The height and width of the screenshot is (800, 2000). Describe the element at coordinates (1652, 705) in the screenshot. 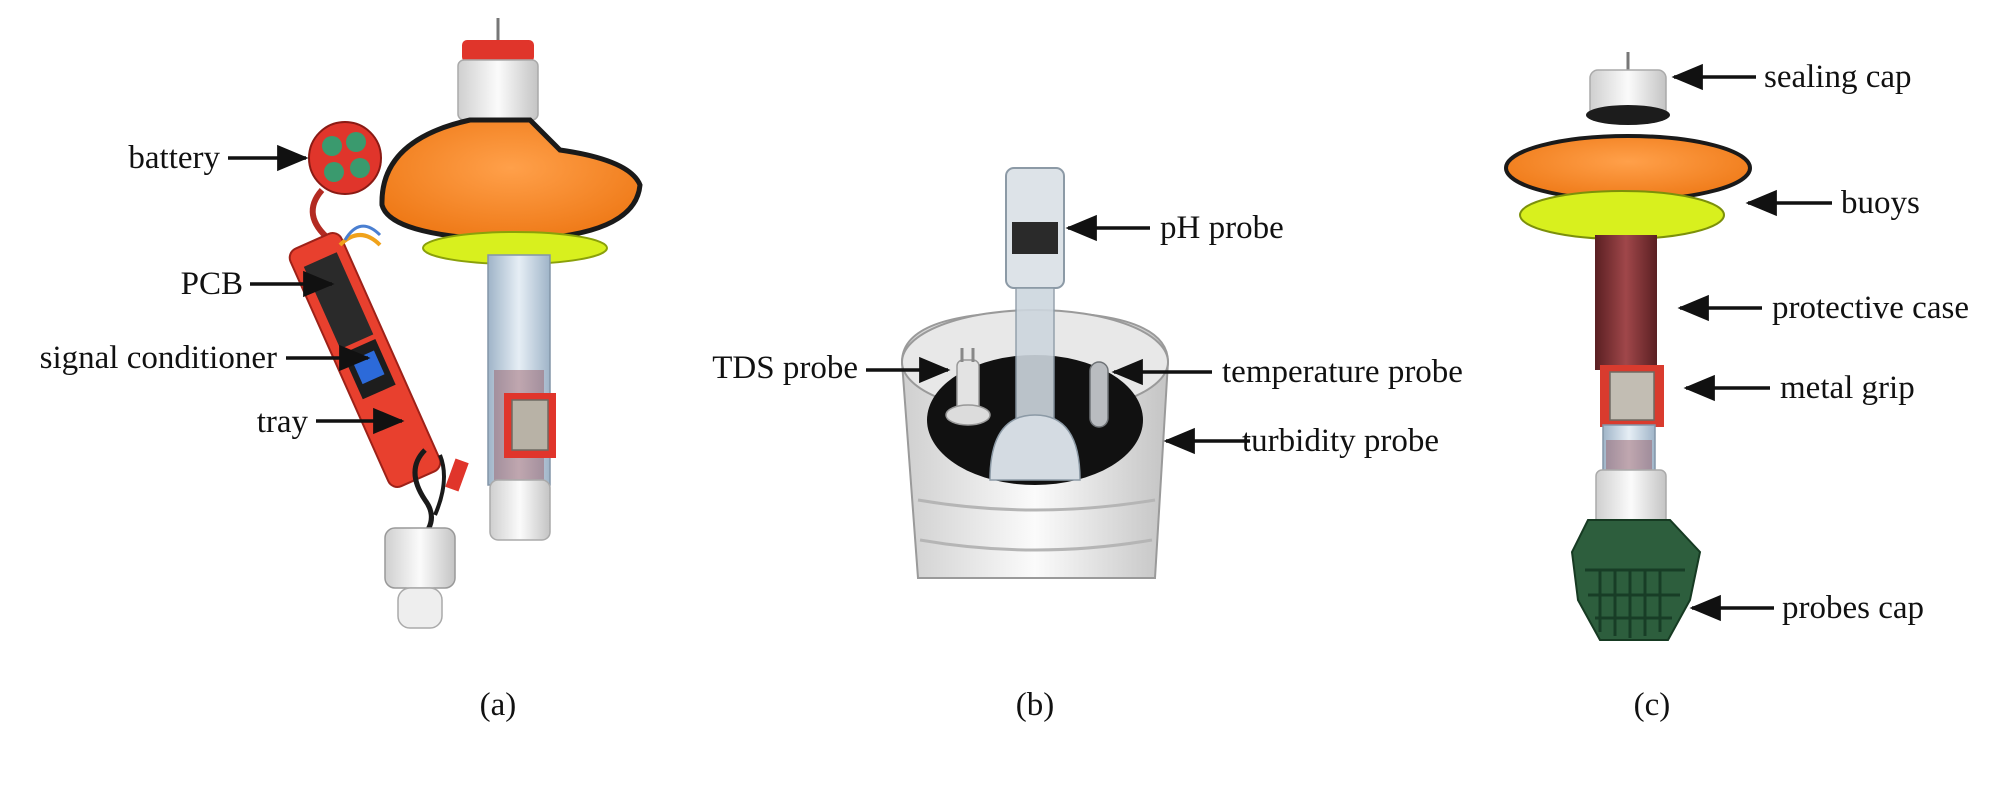

I see `caption-c: (c)` at that location.